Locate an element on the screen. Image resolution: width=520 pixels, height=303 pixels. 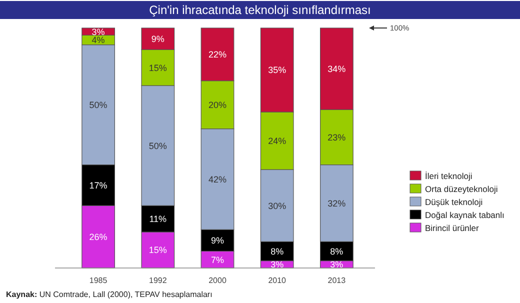
legend-label: Doğal kaynak tabanlı is located at coordinates (464, 215).